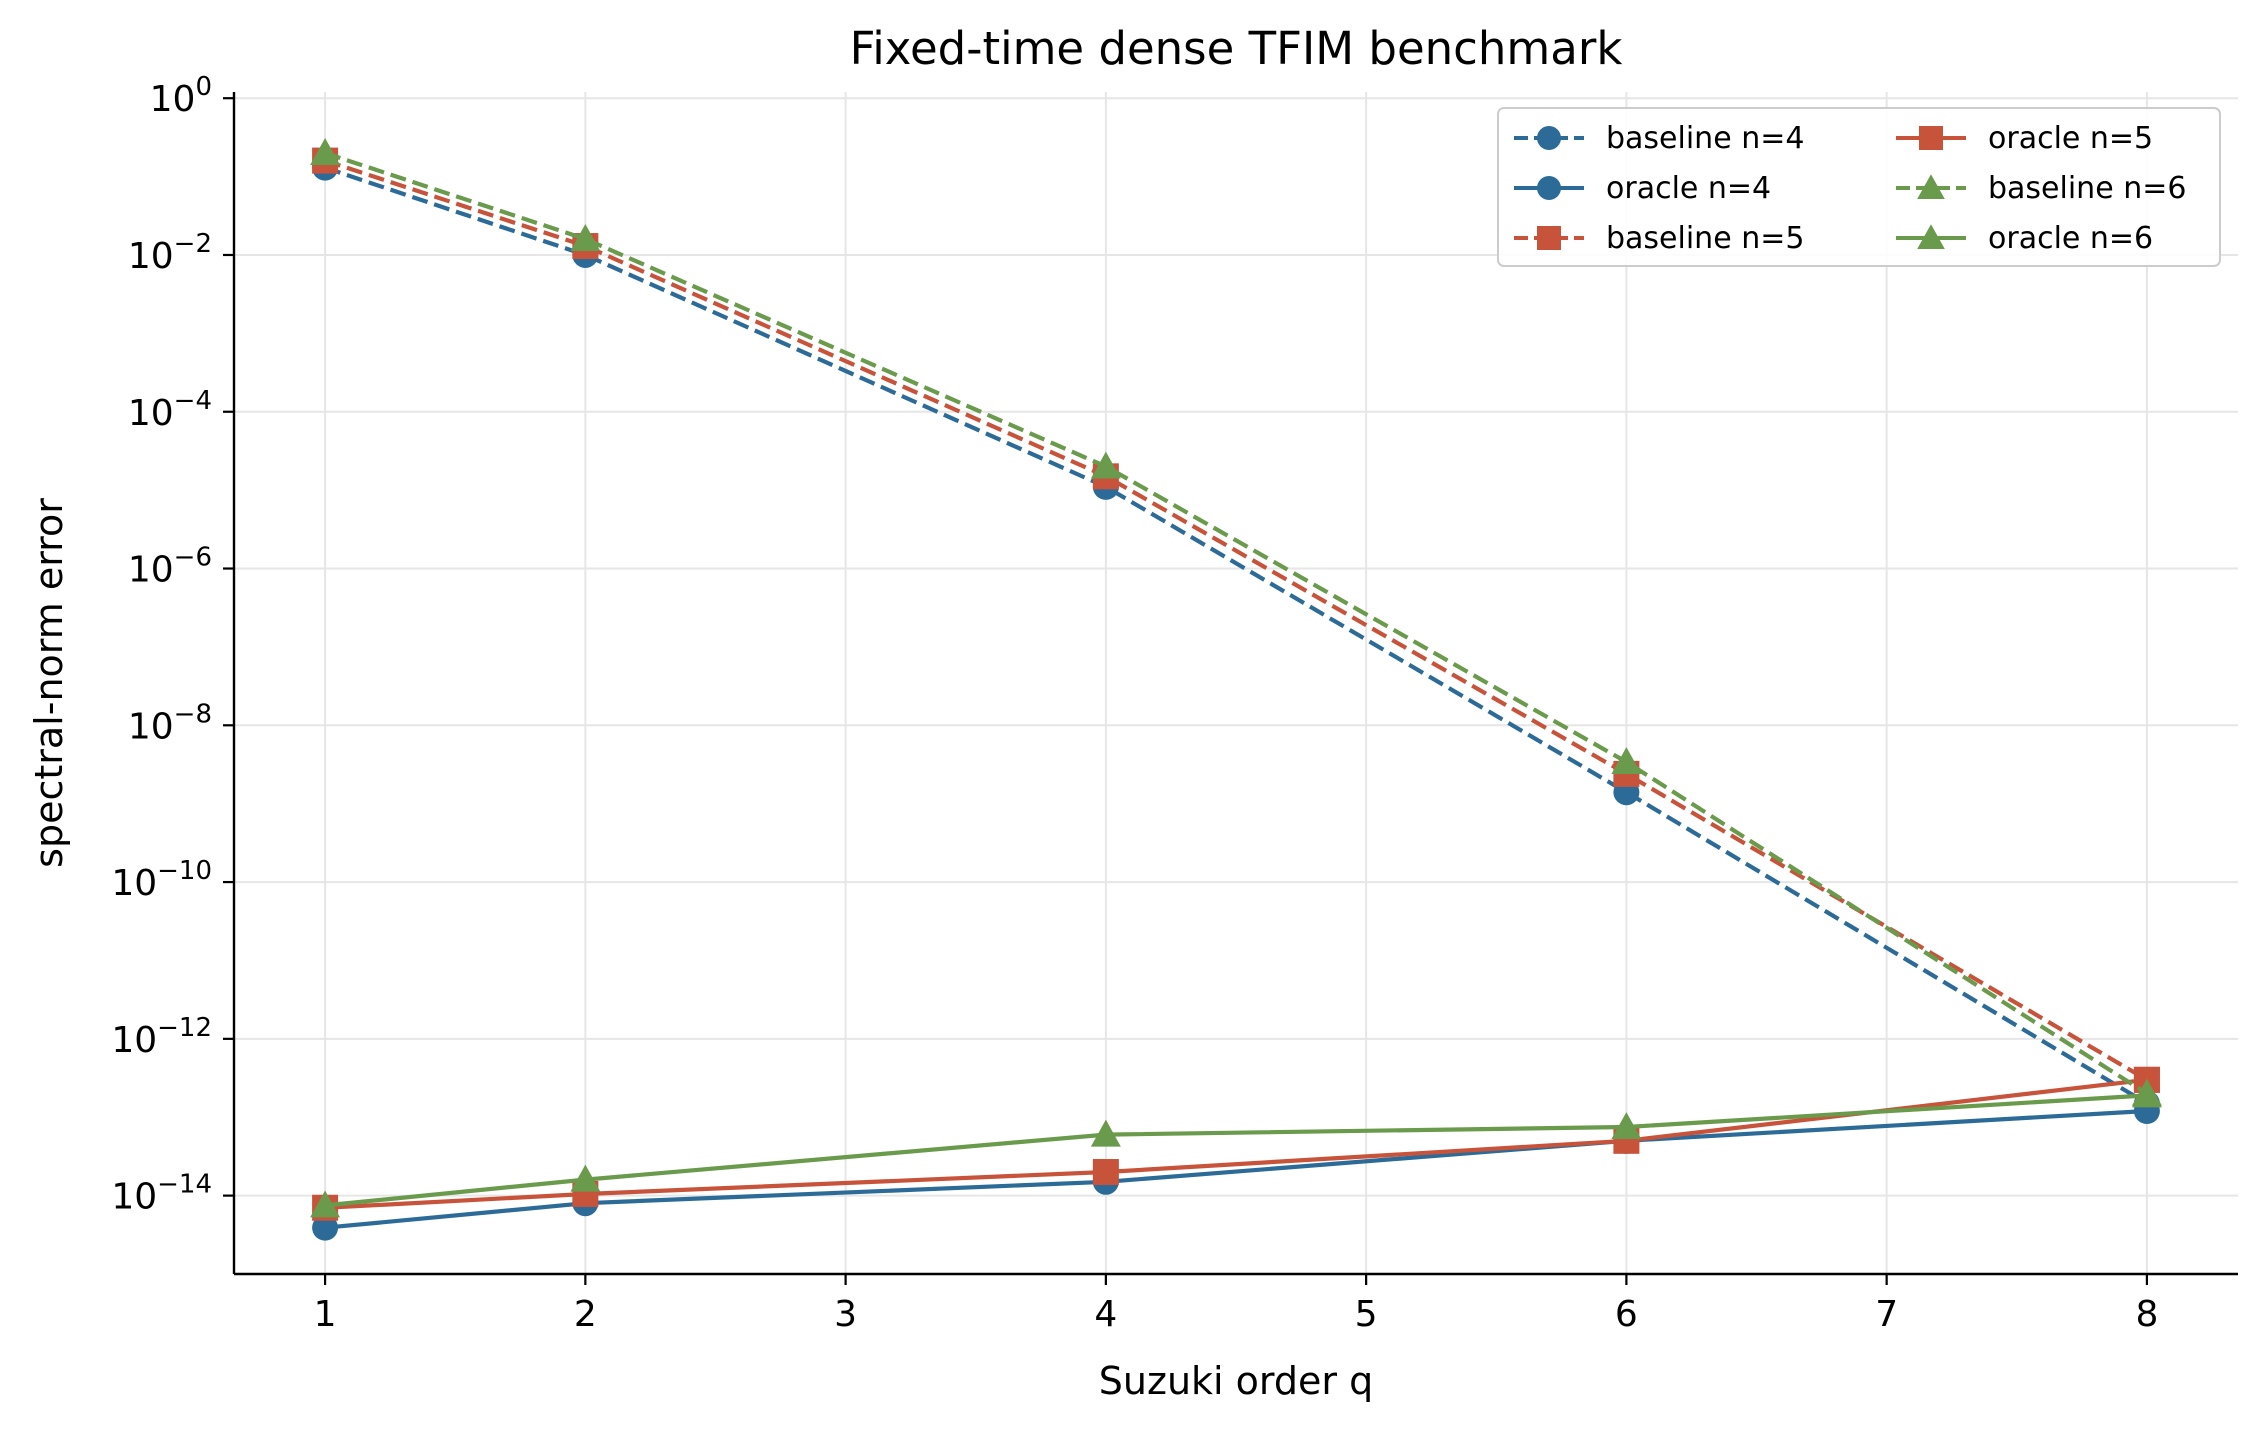 The height and width of the screenshot is (1430, 2262). What do you see at coordinates (184, 871) in the screenshot?
I see `y-tick-exponent: −10` at bounding box center [184, 871].